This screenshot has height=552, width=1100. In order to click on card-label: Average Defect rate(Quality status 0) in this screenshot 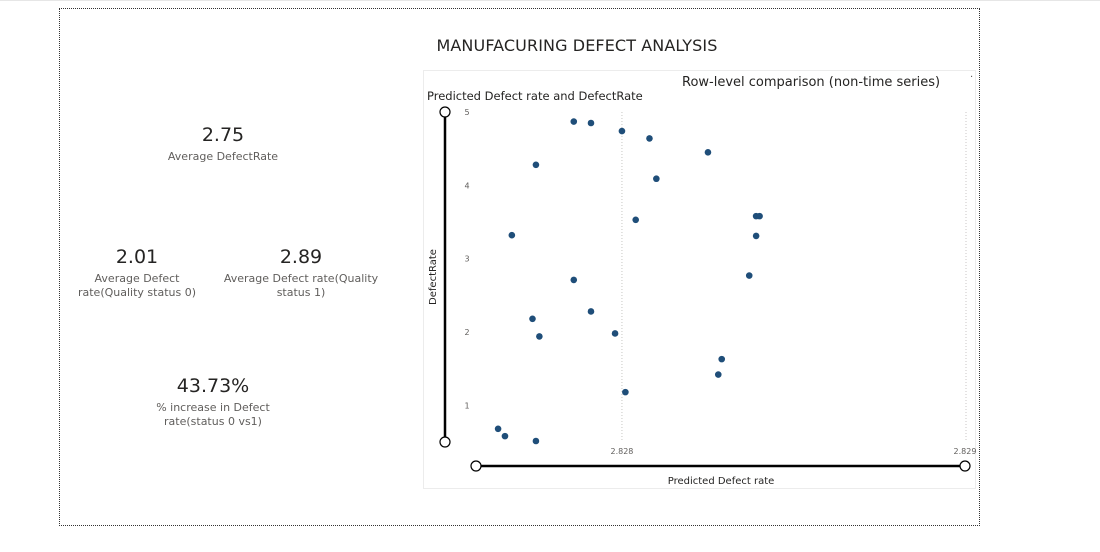, I will do `click(137, 286)`.